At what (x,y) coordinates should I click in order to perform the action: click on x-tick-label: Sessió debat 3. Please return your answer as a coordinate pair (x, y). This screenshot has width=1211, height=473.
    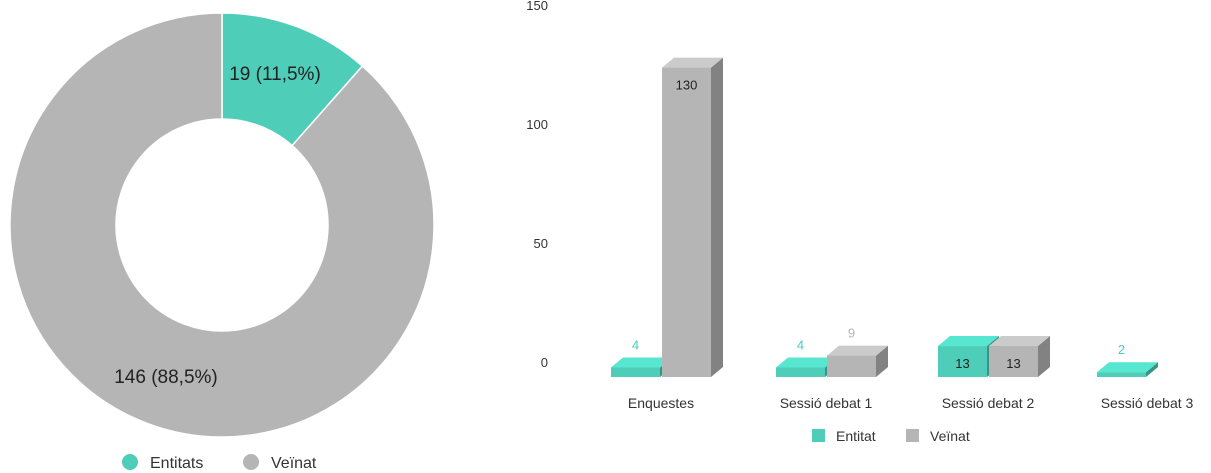
    Looking at the image, I should click on (1147, 403).